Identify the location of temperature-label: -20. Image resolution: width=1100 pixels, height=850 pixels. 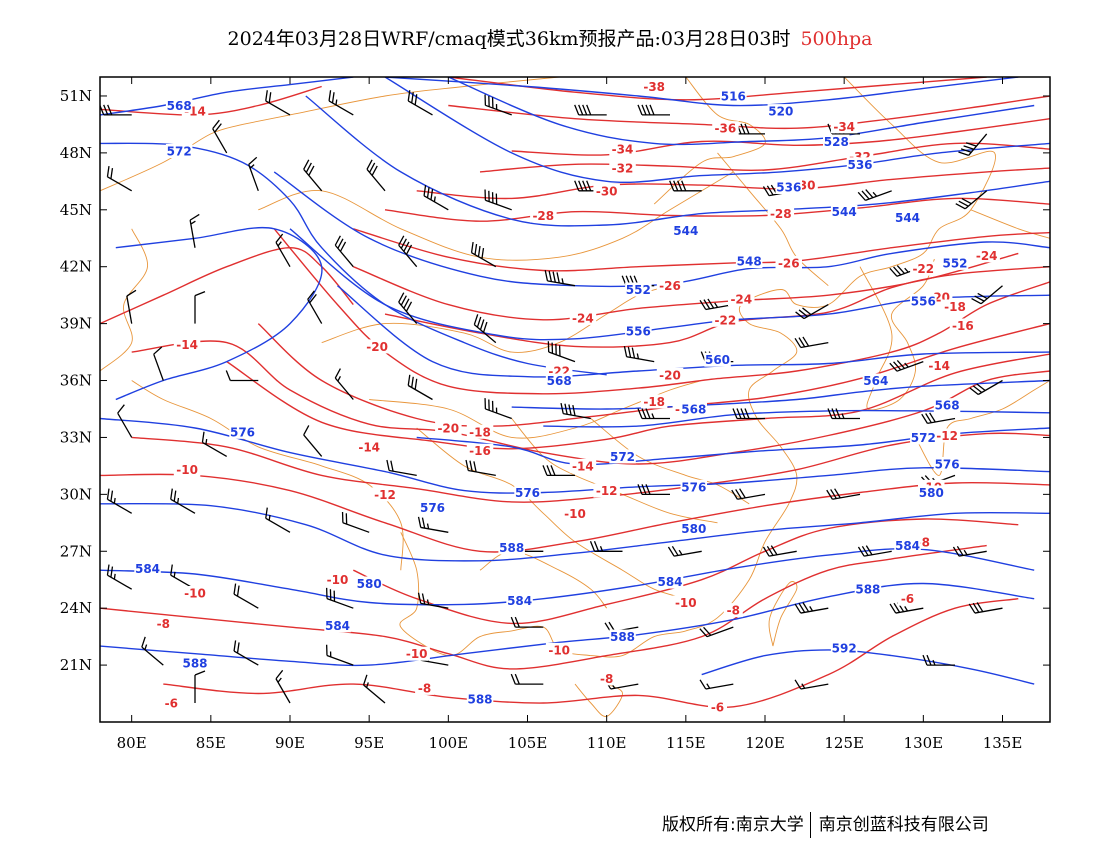
(377, 347).